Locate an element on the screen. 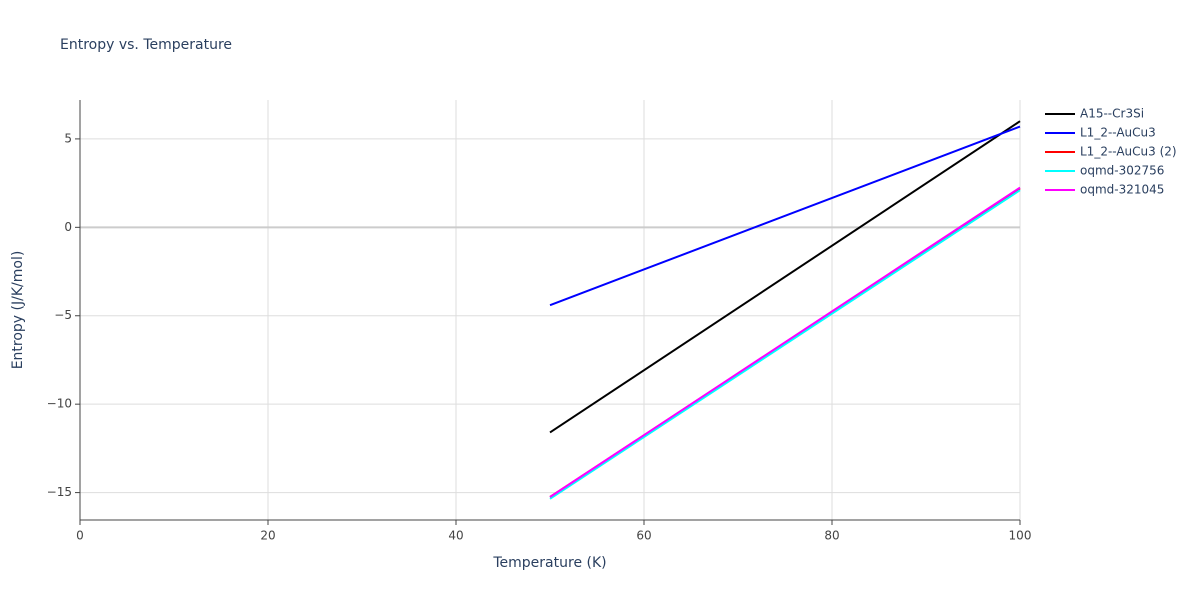  y-tick-label: −15 is located at coordinates (59, 492).